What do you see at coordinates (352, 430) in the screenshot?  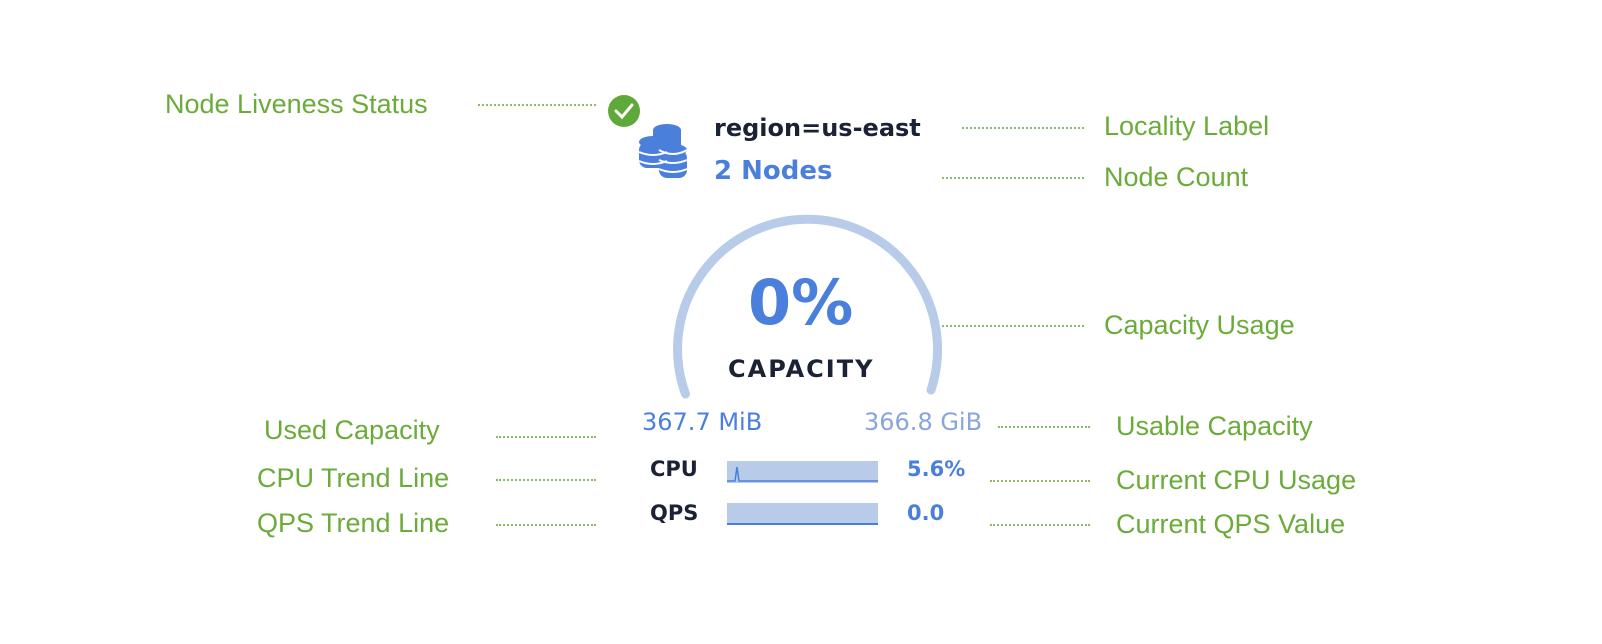 I see `annotation-used-capacity: Used Capacity` at bounding box center [352, 430].